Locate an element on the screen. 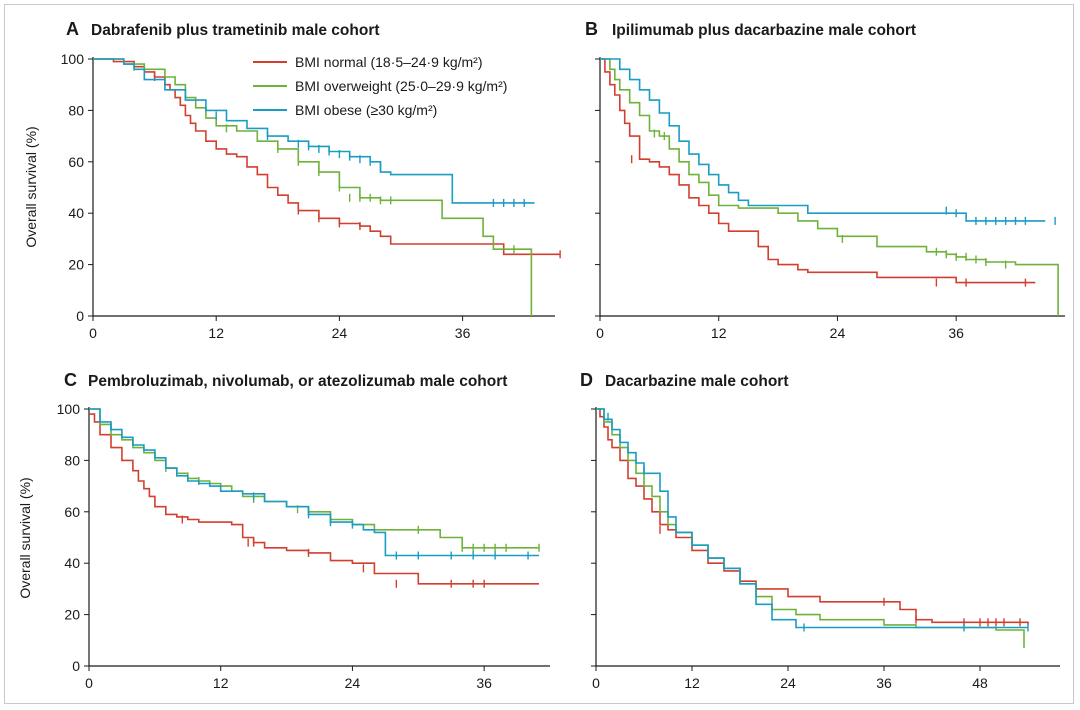 This screenshot has width=1080, height=710. panel-d-series-obese is located at coordinates (812, 518).